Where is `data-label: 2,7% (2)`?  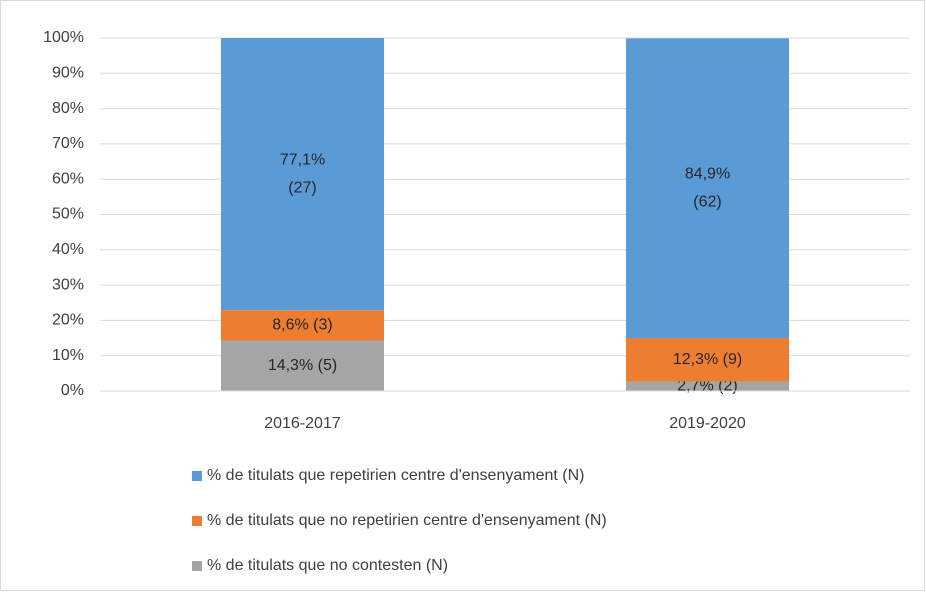
data-label: 2,7% (2) is located at coordinates (707, 385).